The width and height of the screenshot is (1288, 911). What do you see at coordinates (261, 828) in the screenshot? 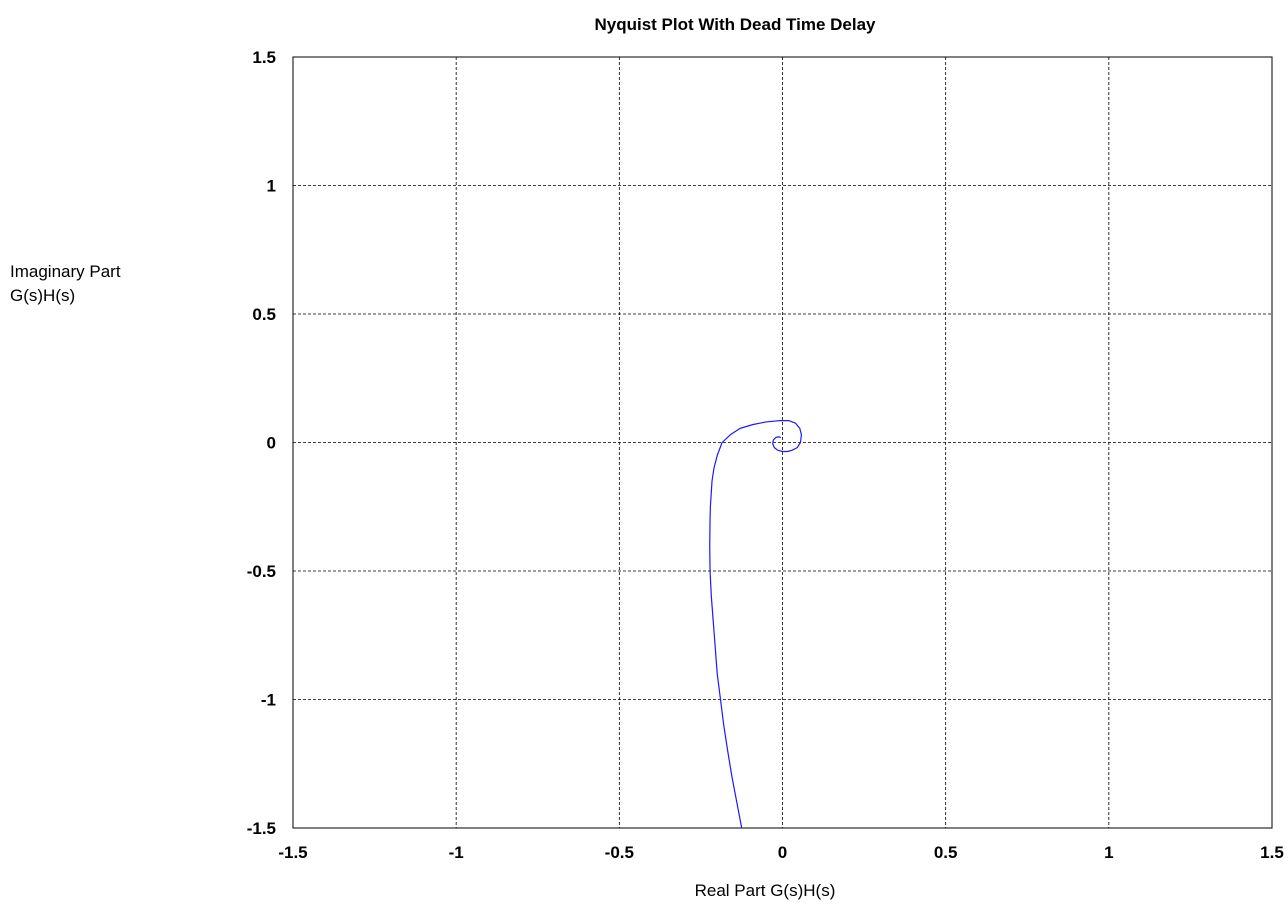
I see `y-tick-label: -1.5` at bounding box center [261, 828].